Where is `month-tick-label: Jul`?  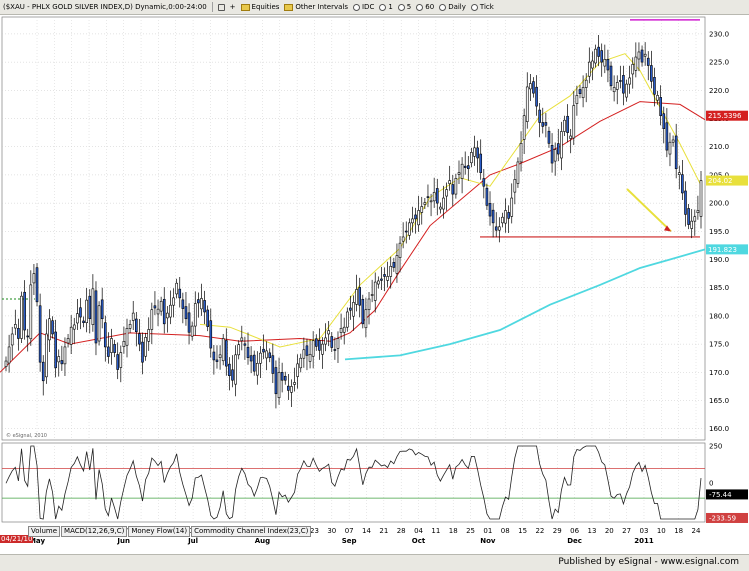
month-tick-label: Jul is located at coordinates (192, 541).